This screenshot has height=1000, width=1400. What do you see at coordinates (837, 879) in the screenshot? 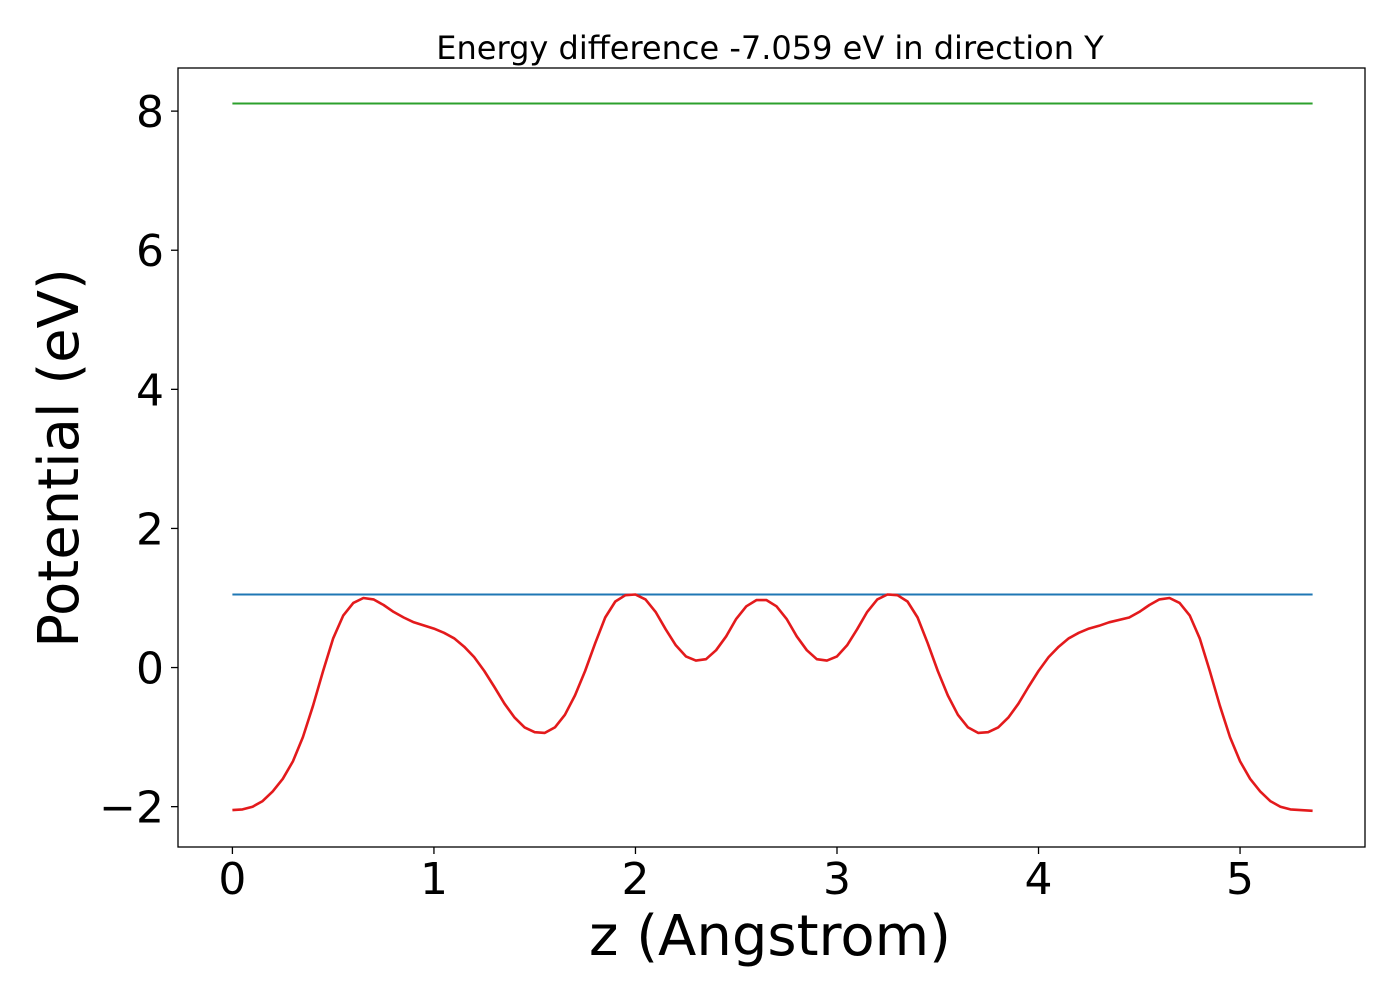
I see `x-tick-label: 3` at bounding box center [837, 879].